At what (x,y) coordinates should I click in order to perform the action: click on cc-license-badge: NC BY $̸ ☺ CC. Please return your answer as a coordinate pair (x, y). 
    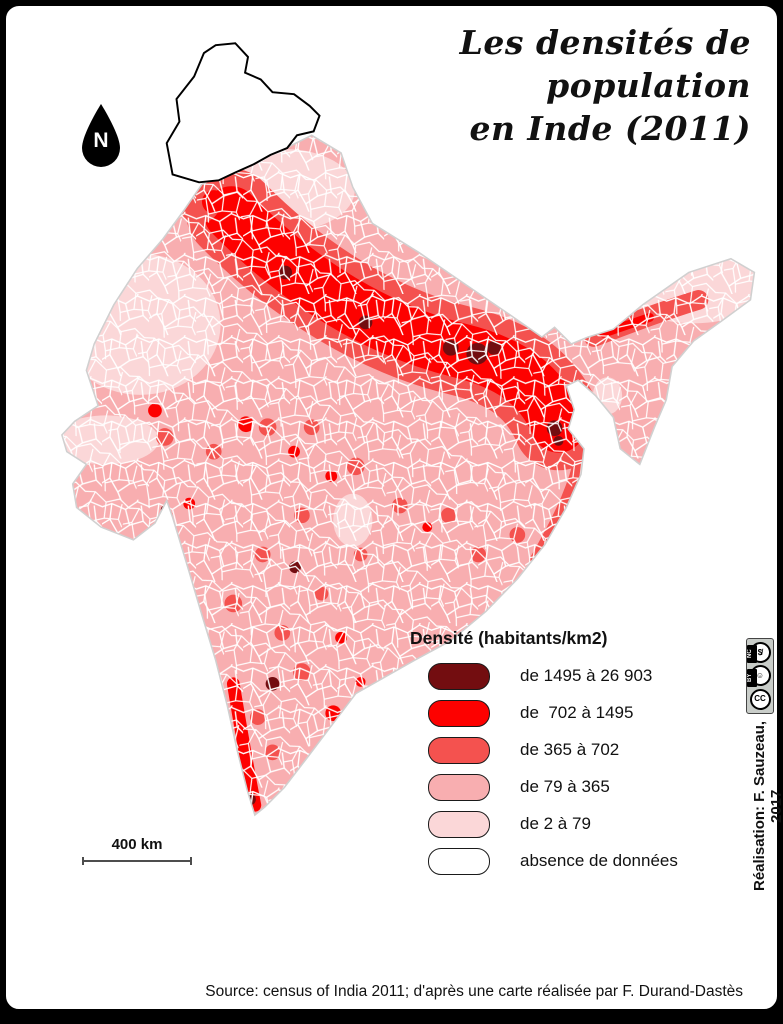
    Looking at the image, I should click on (760, 676).